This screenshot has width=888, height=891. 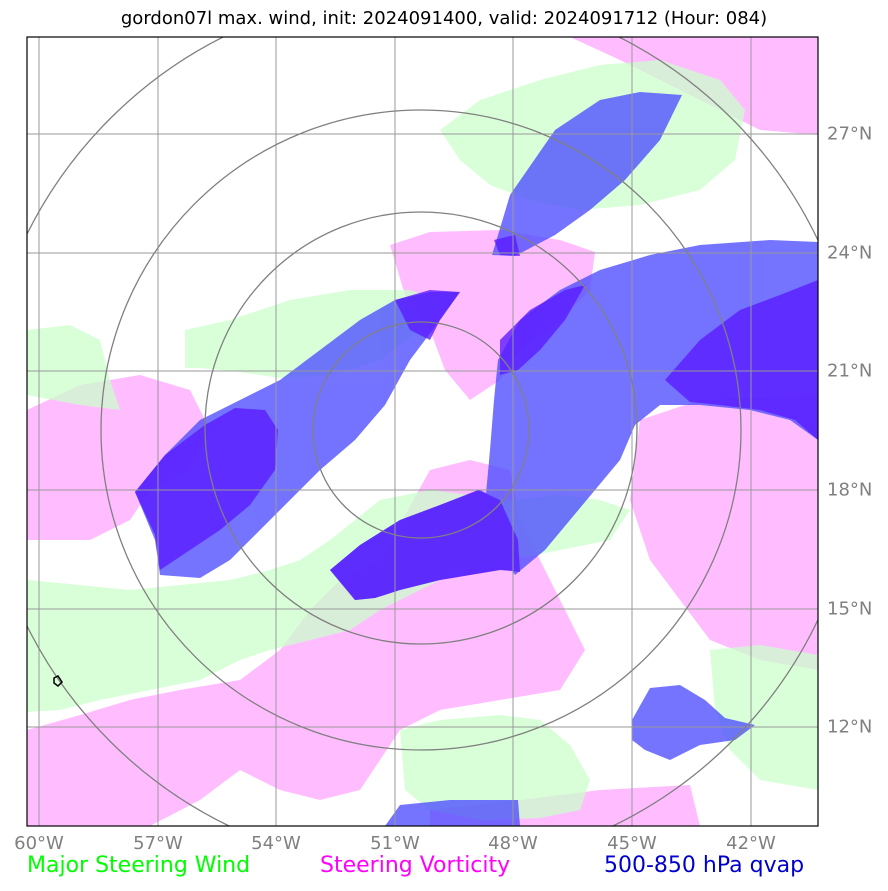 What do you see at coordinates (415, 865) in the screenshot?
I see `legend-steering-vorticity: Steering Vorticity` at bounding box center [415, 865].